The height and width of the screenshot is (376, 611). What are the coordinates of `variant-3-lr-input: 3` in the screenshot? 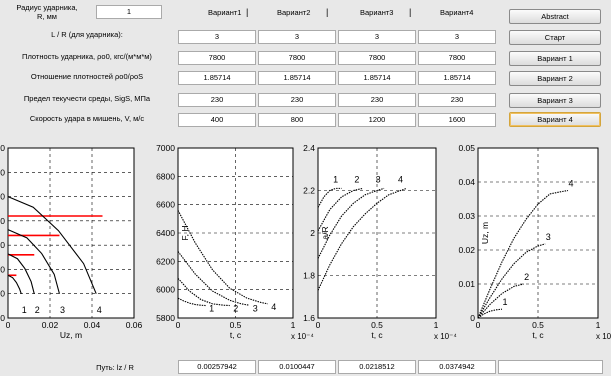 It's located at (377, 37).